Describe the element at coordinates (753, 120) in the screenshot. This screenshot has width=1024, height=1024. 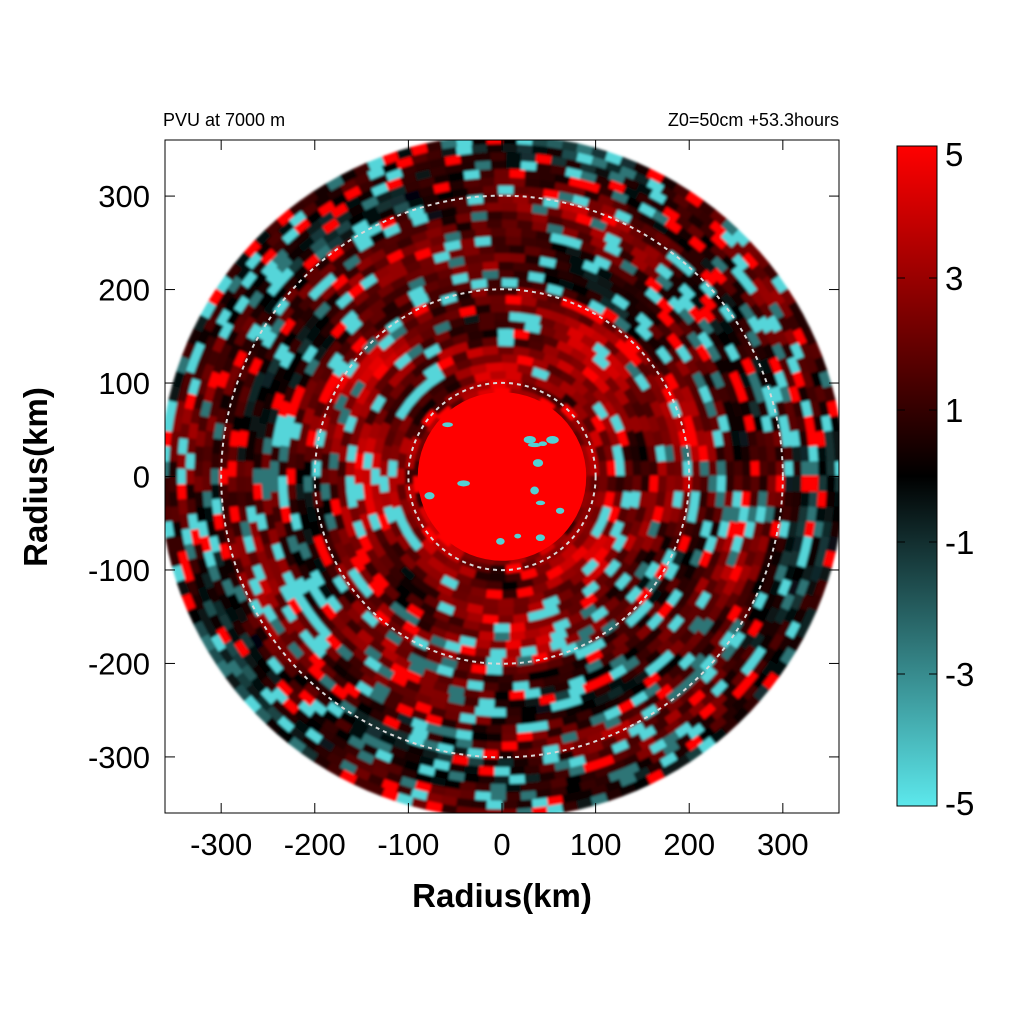
I see `title-right: Z0=50cm +53.3hours` at that location.